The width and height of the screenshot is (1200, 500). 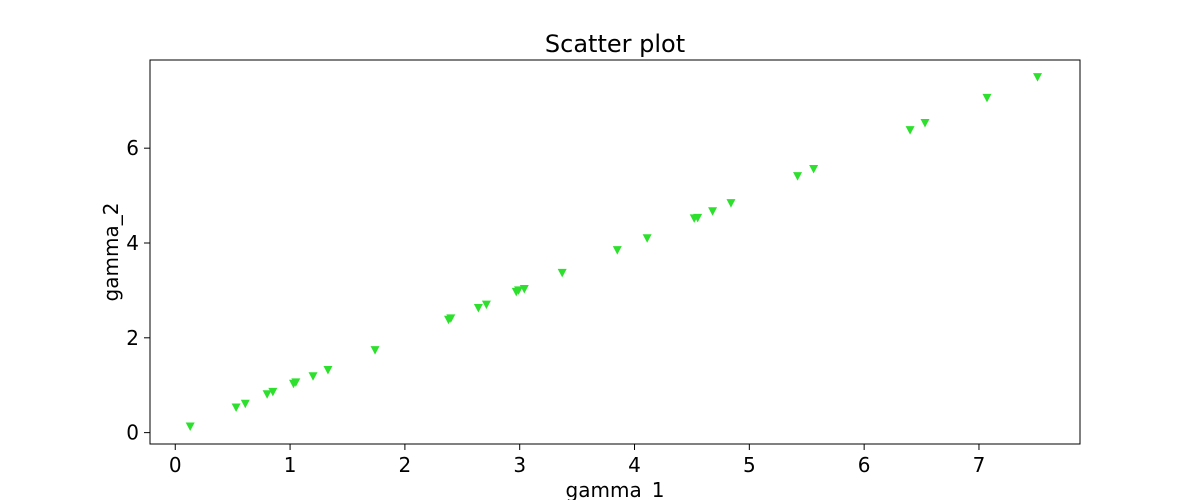 I want to click on x-tick-label: 2, so click(x=405, y=465).